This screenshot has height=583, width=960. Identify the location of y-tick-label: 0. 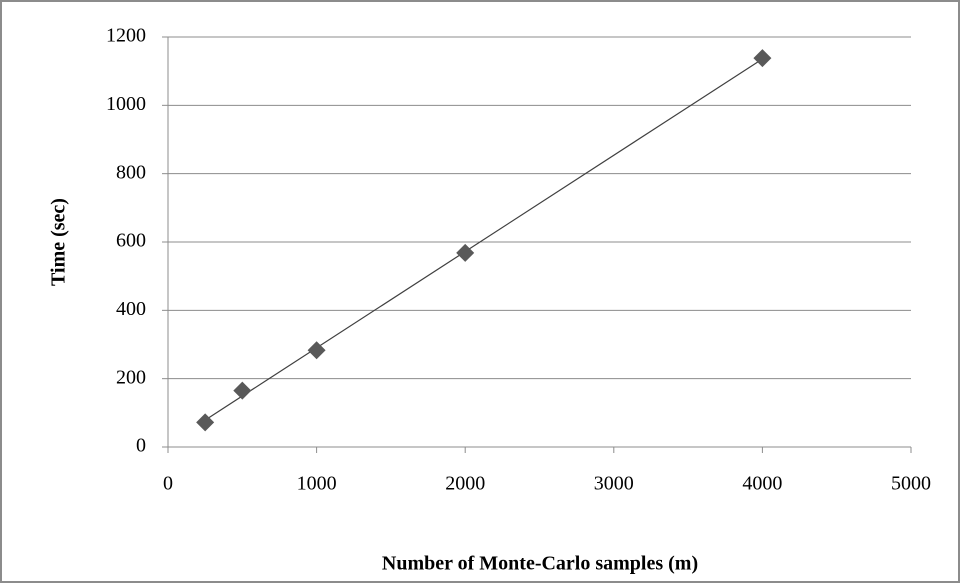
(141, 446).